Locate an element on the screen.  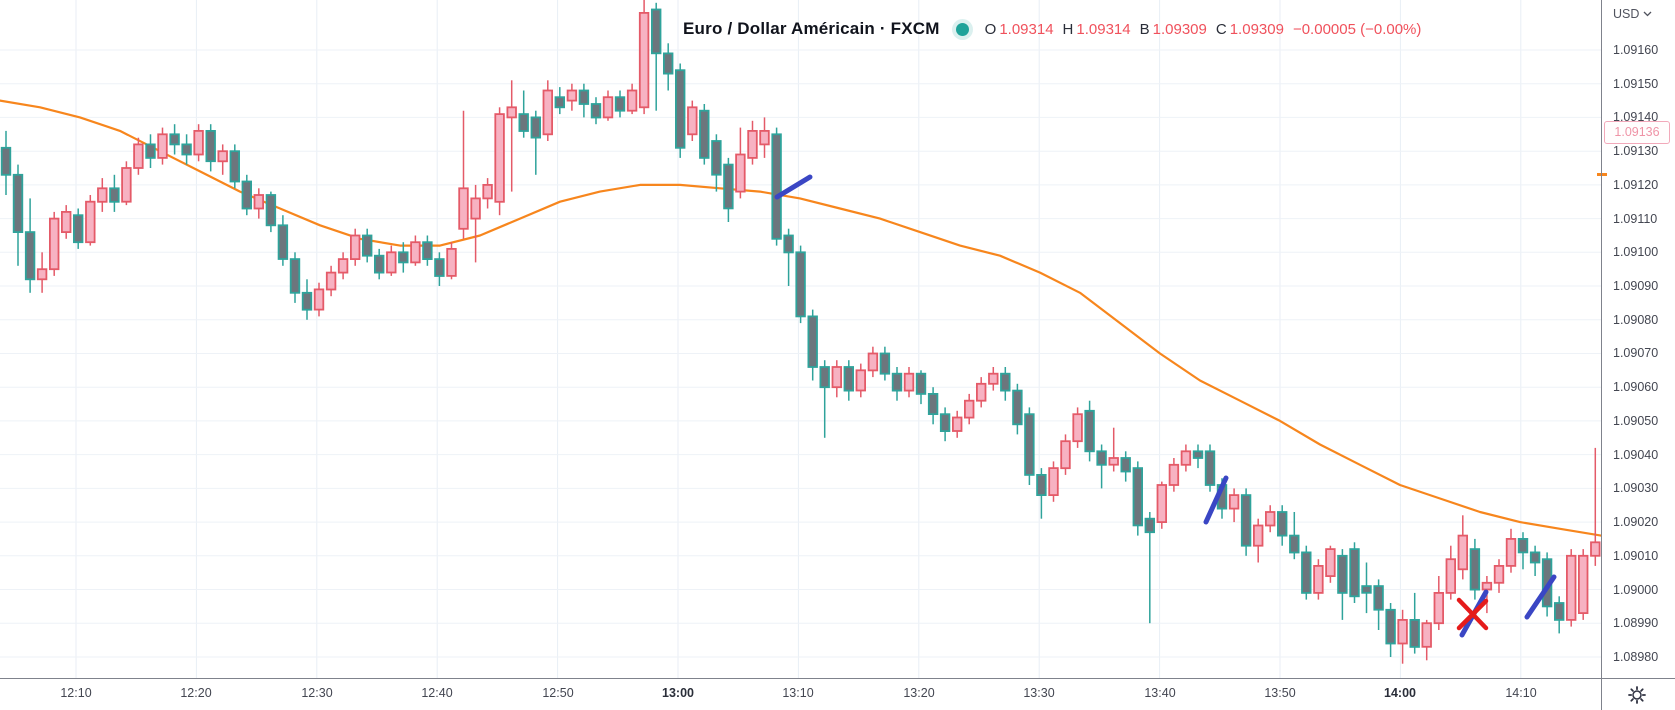
price-axis-label: 1.09120 is located at coordinates (1636, 185).